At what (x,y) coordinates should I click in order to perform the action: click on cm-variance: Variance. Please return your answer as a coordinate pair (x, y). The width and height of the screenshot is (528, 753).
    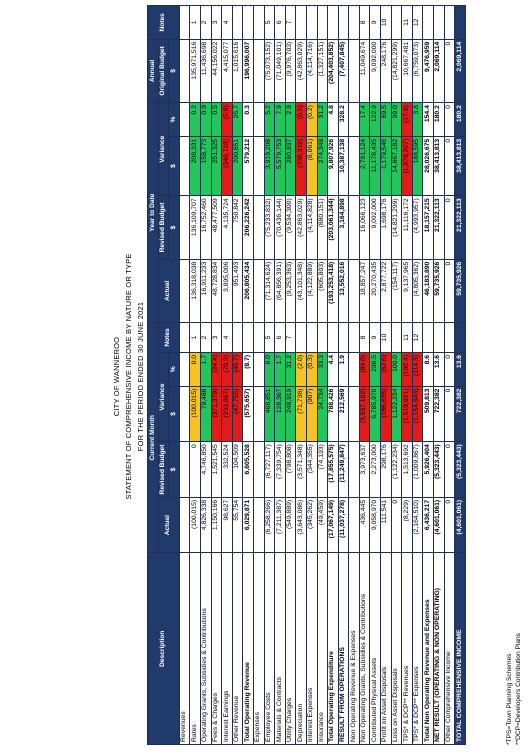
    Looking at the image, I should click on (163, 397).